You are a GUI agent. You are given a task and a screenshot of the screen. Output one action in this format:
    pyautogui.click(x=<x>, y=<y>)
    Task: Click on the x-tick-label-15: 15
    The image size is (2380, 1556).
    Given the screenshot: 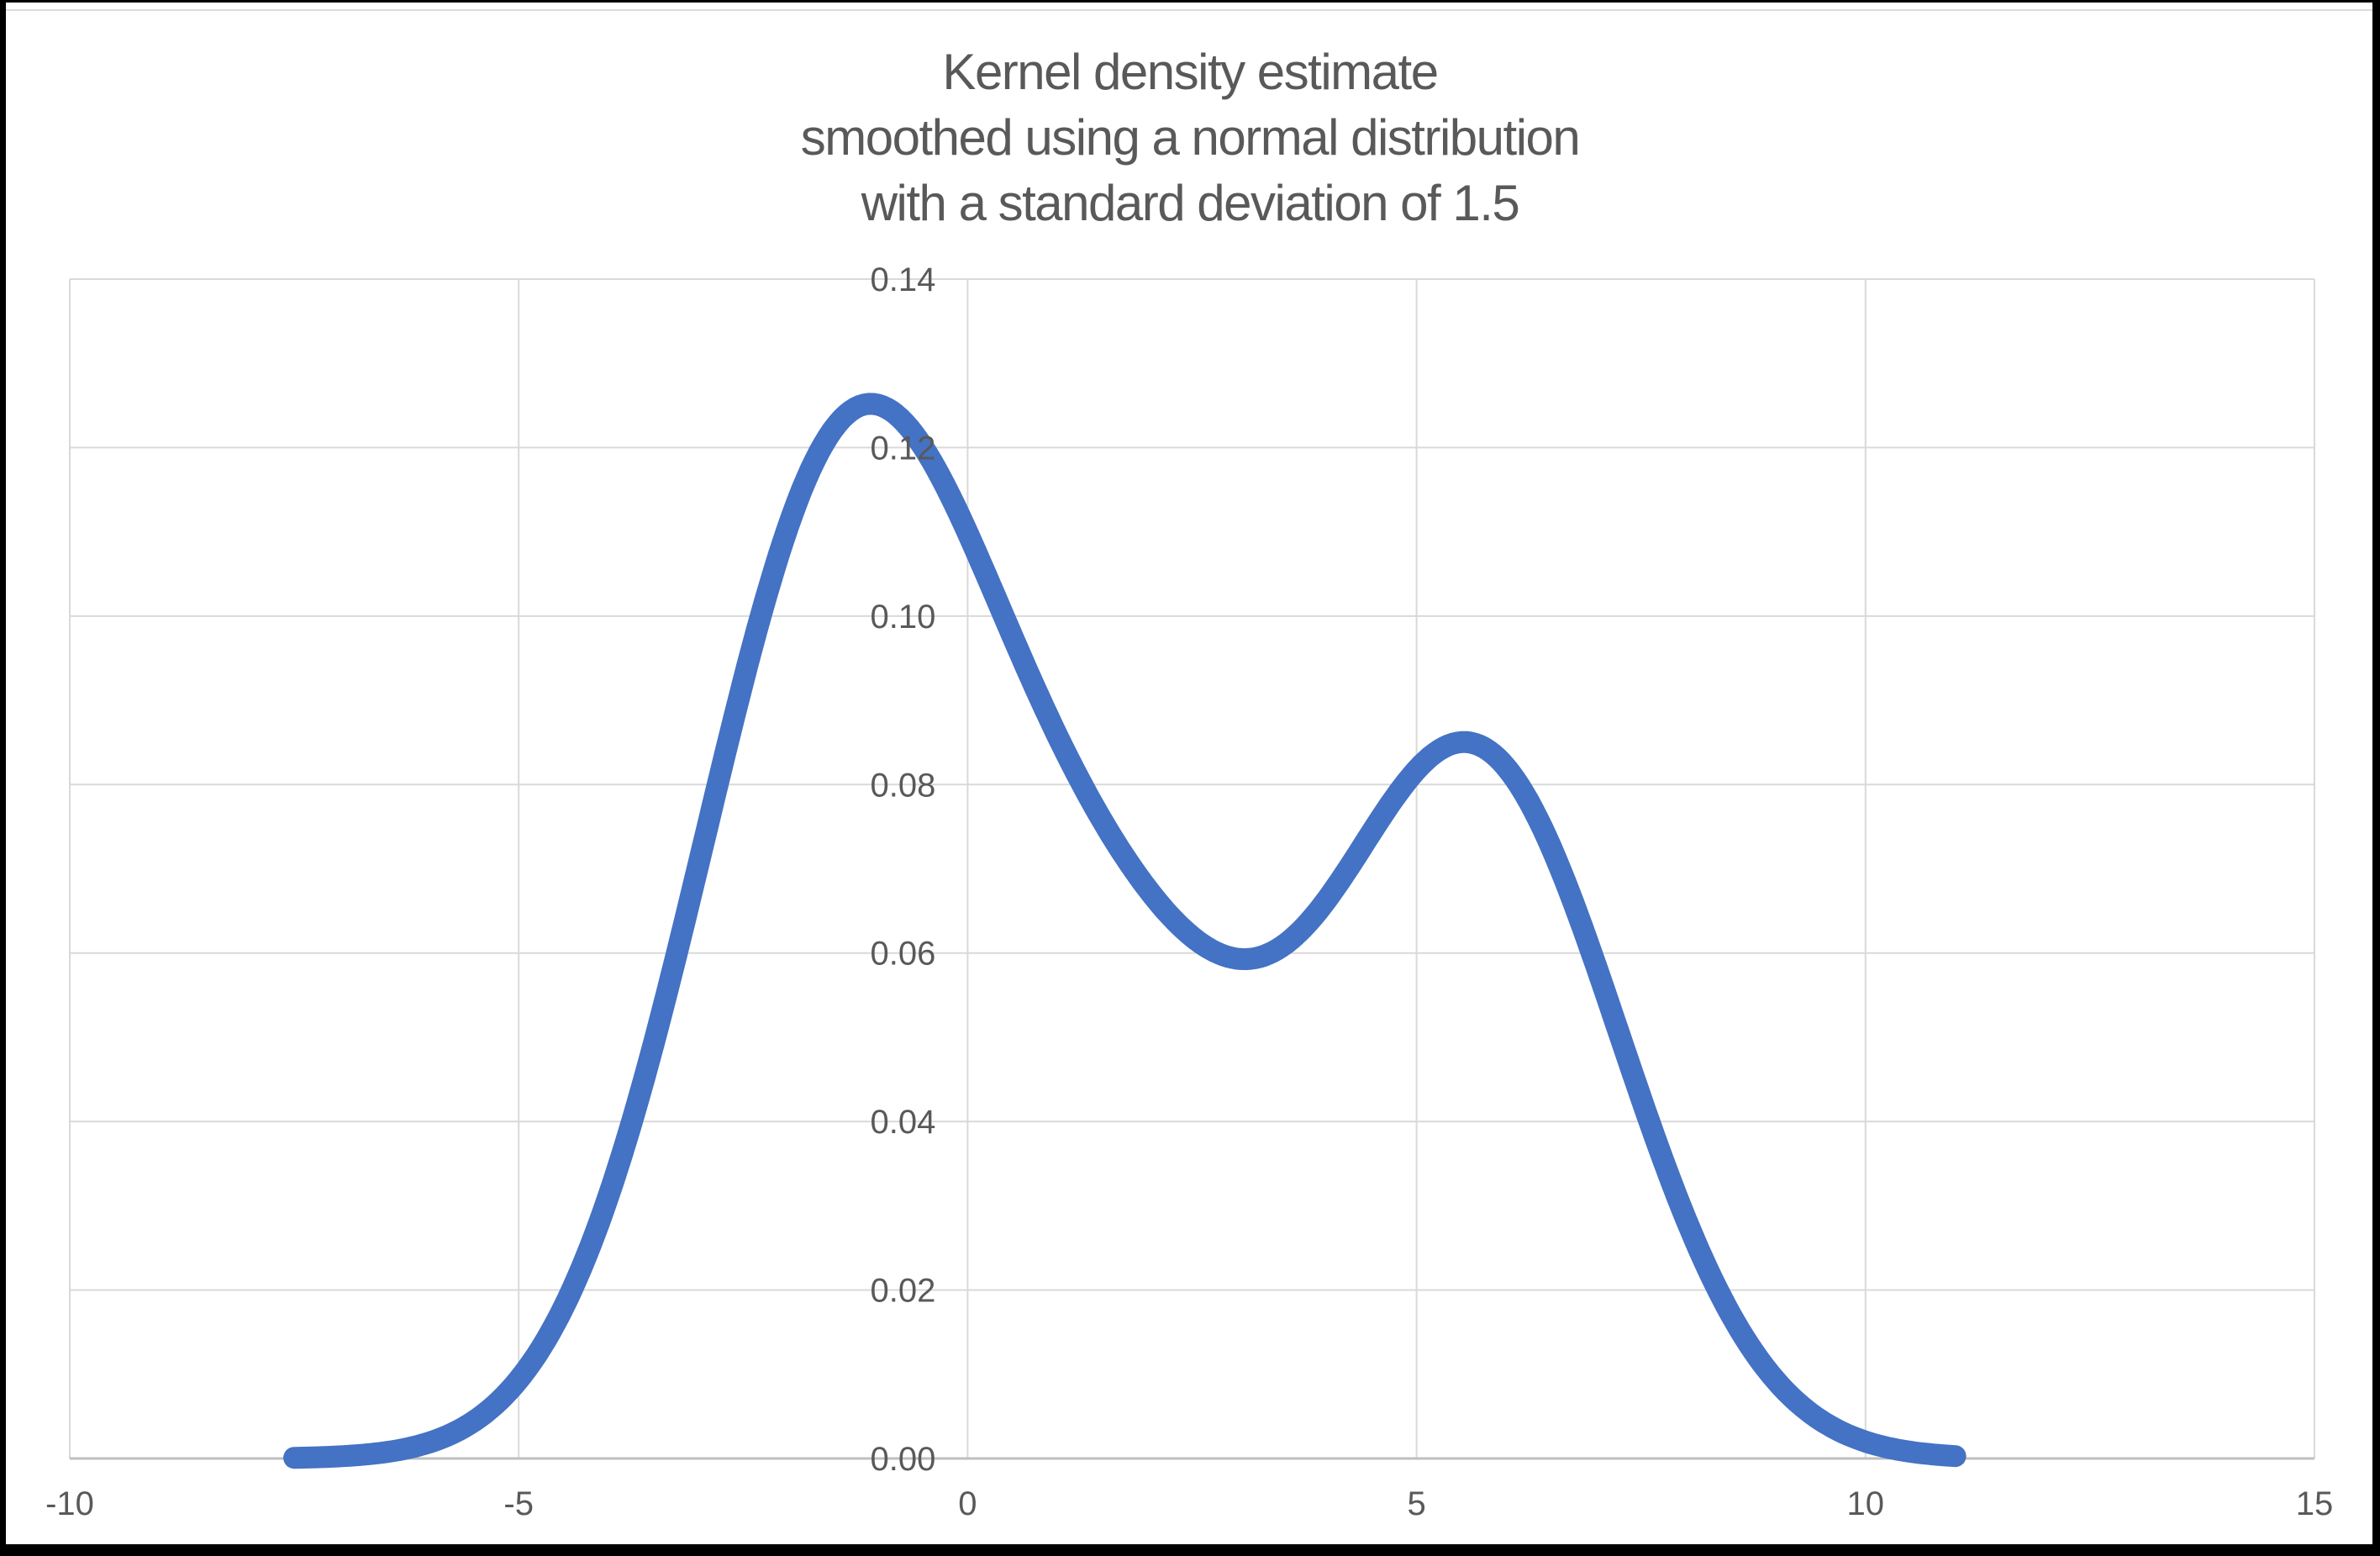 What is the action you would take?
    pyautogui.click(x=2315, y=1503)
    